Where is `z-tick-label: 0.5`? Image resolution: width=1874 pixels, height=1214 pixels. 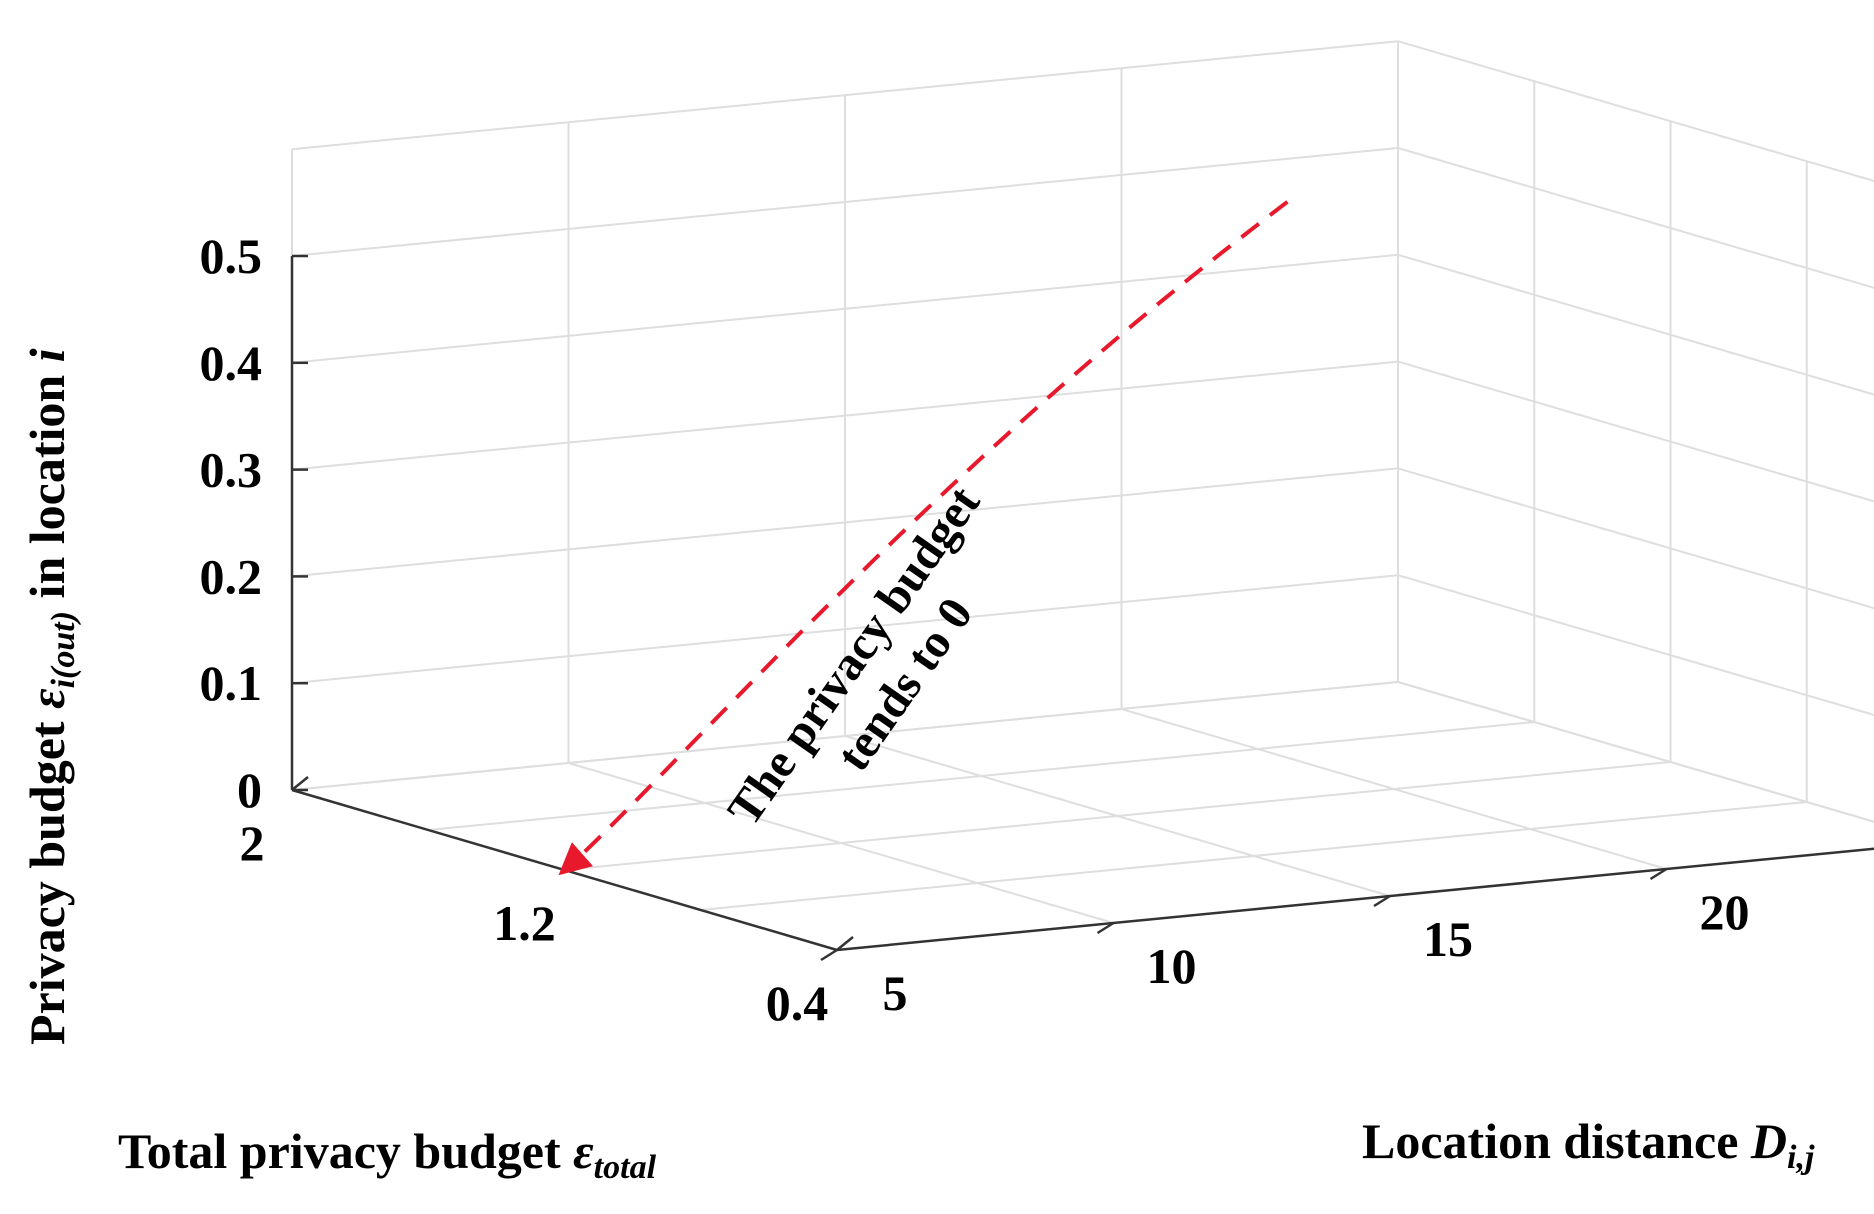 z-tick-label: 0.5 is located at coordinates (231, 256).